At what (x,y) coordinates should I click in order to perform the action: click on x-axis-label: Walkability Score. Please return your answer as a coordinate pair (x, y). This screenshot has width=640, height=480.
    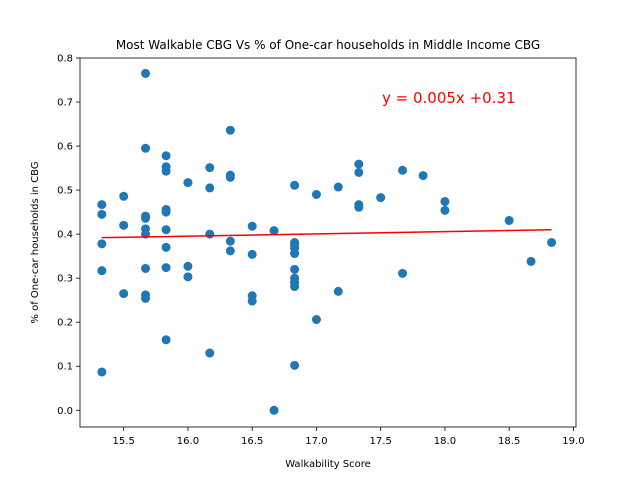
    Looking at the image, I should click on (328, 464).